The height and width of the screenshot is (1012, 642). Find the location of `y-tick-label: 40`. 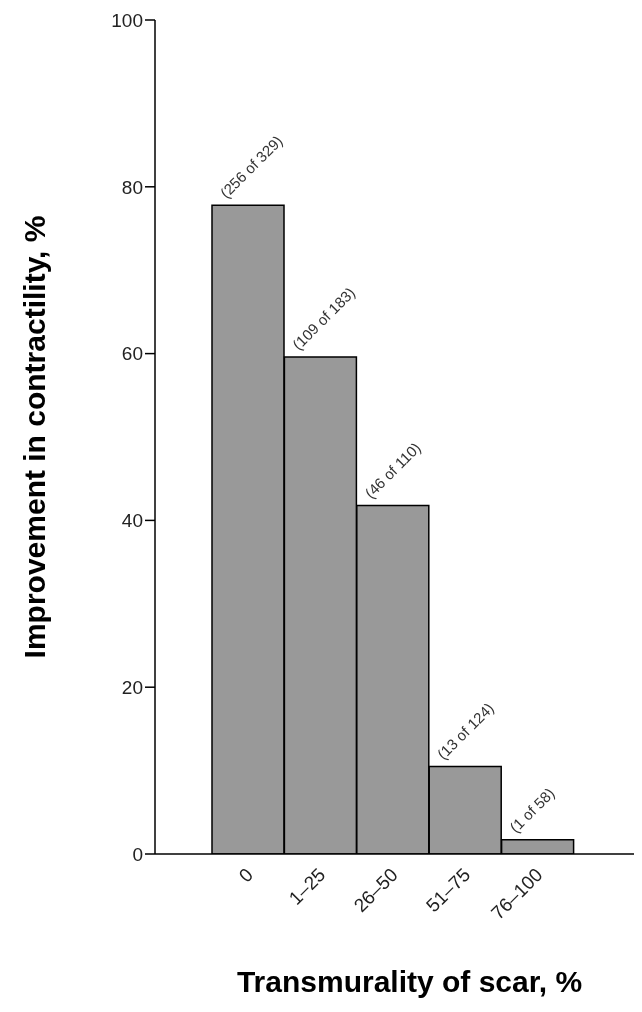

y-tick-label: 40 is located at coordinates (132, 521).